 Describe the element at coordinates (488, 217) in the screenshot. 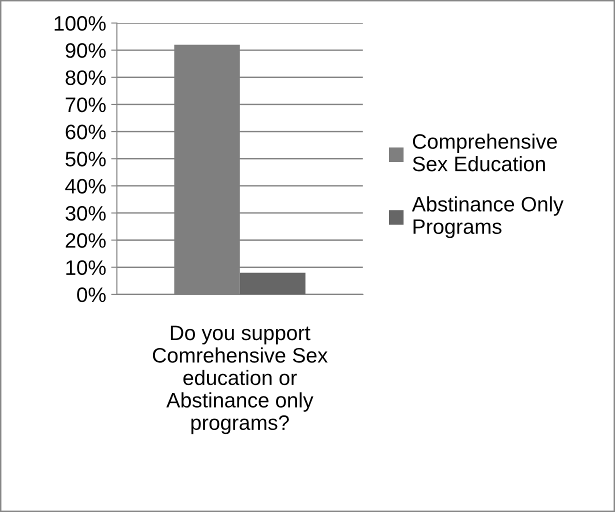

I see `legend-label: Abstinance Only Programs` at that location.